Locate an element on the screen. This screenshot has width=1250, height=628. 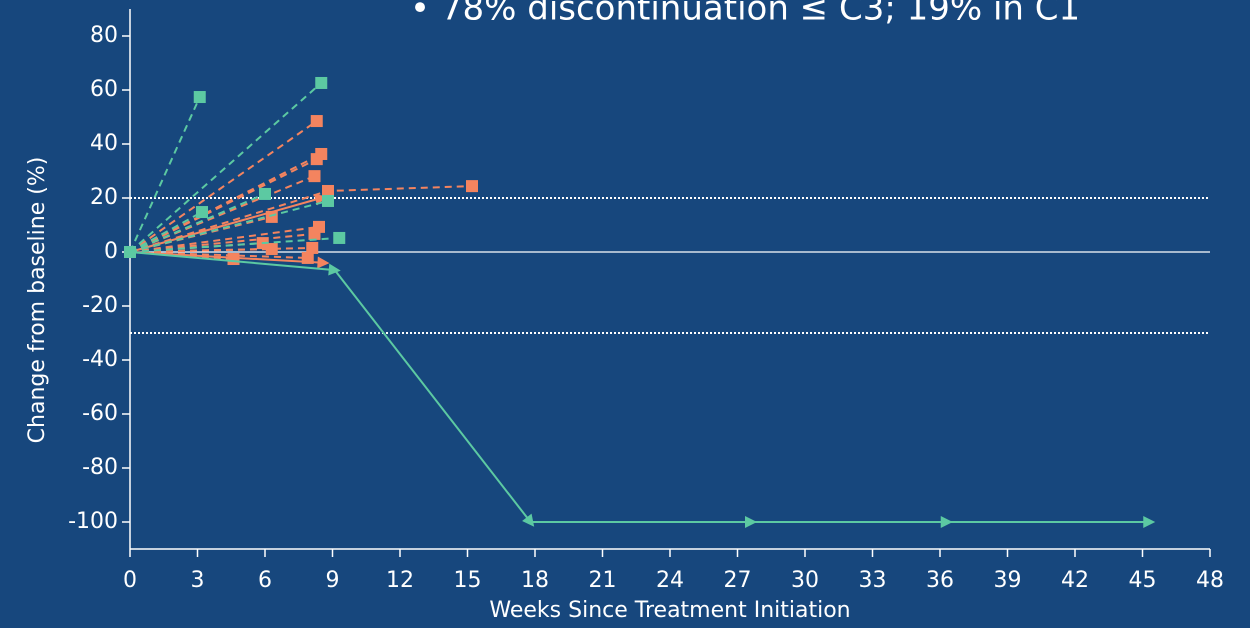
y-axis-label: Change from baseline (%) is located at coordinates (37, 300).